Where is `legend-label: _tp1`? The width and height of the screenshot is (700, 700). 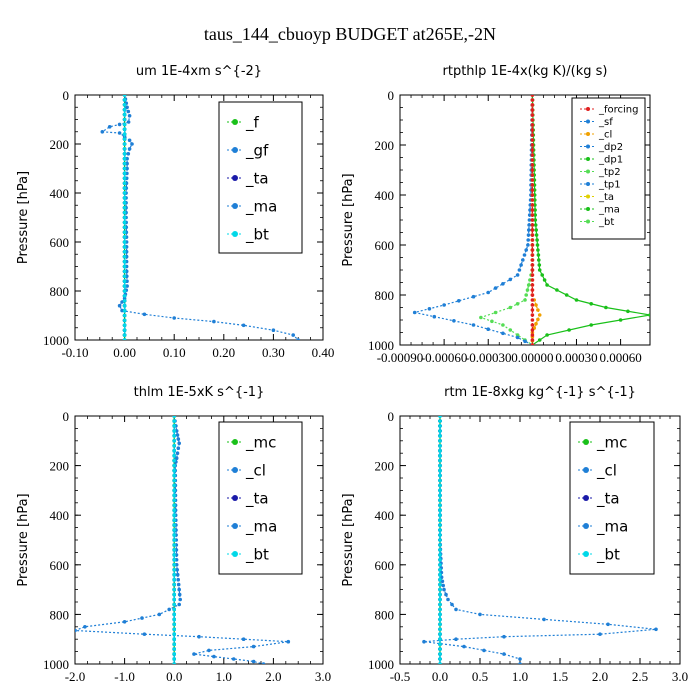
legend-label: _tp1 is located at coordinates (609, 185).